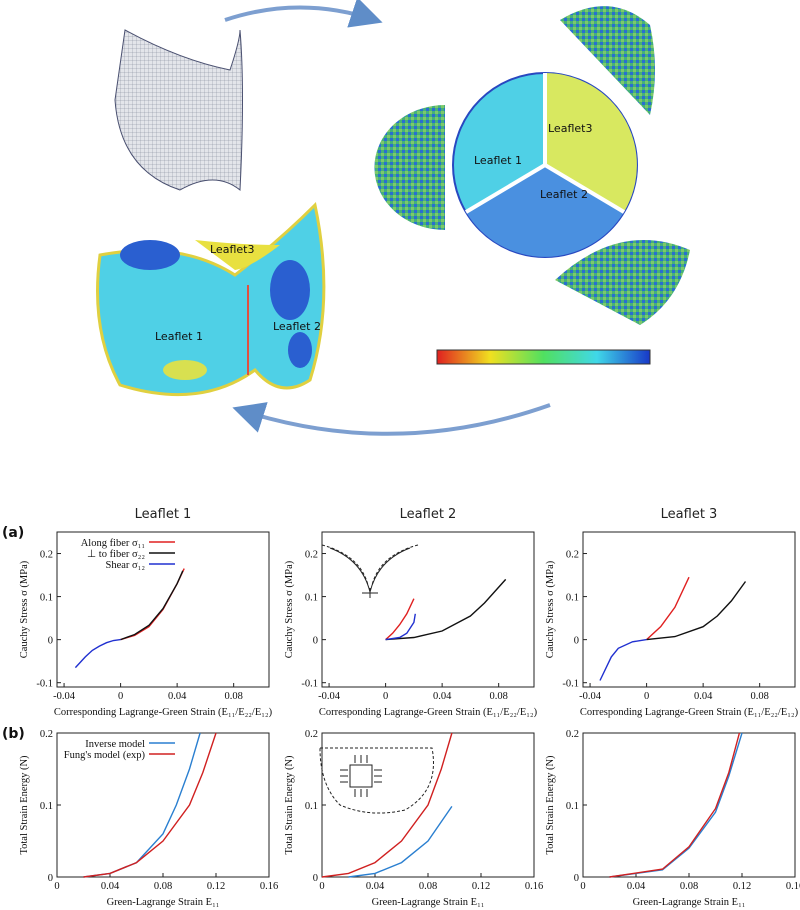  I want to click on leaflet3-3d, so click(237, 255).